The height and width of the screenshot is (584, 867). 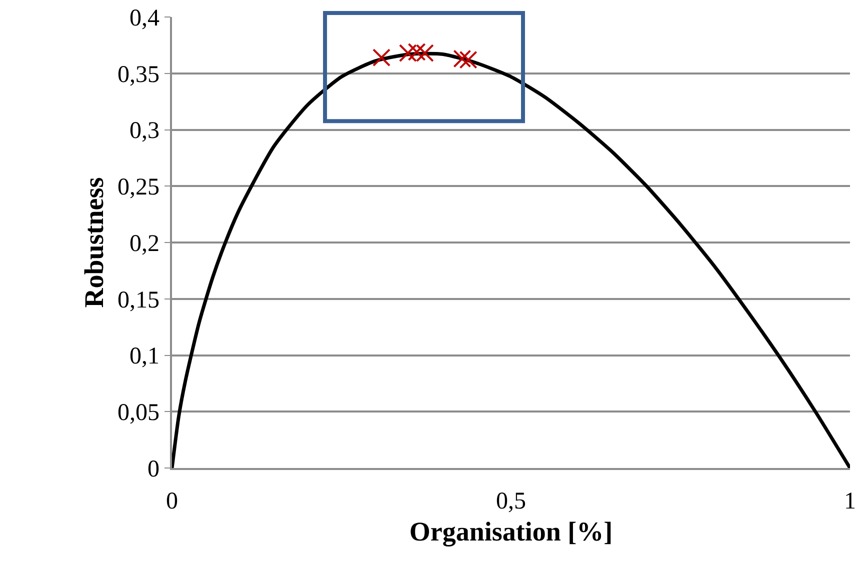 I want to click on y-tick-label: 0,1, so click(x=144, y=357).